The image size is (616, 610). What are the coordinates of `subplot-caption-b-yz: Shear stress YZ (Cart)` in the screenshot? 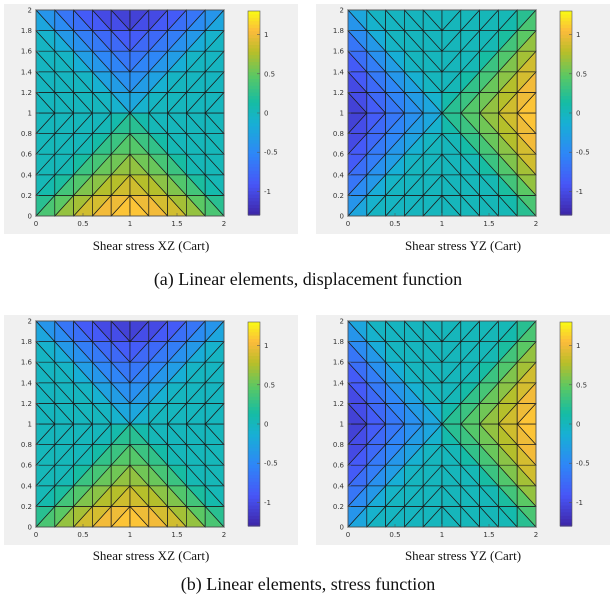 It's located at (463, 555).